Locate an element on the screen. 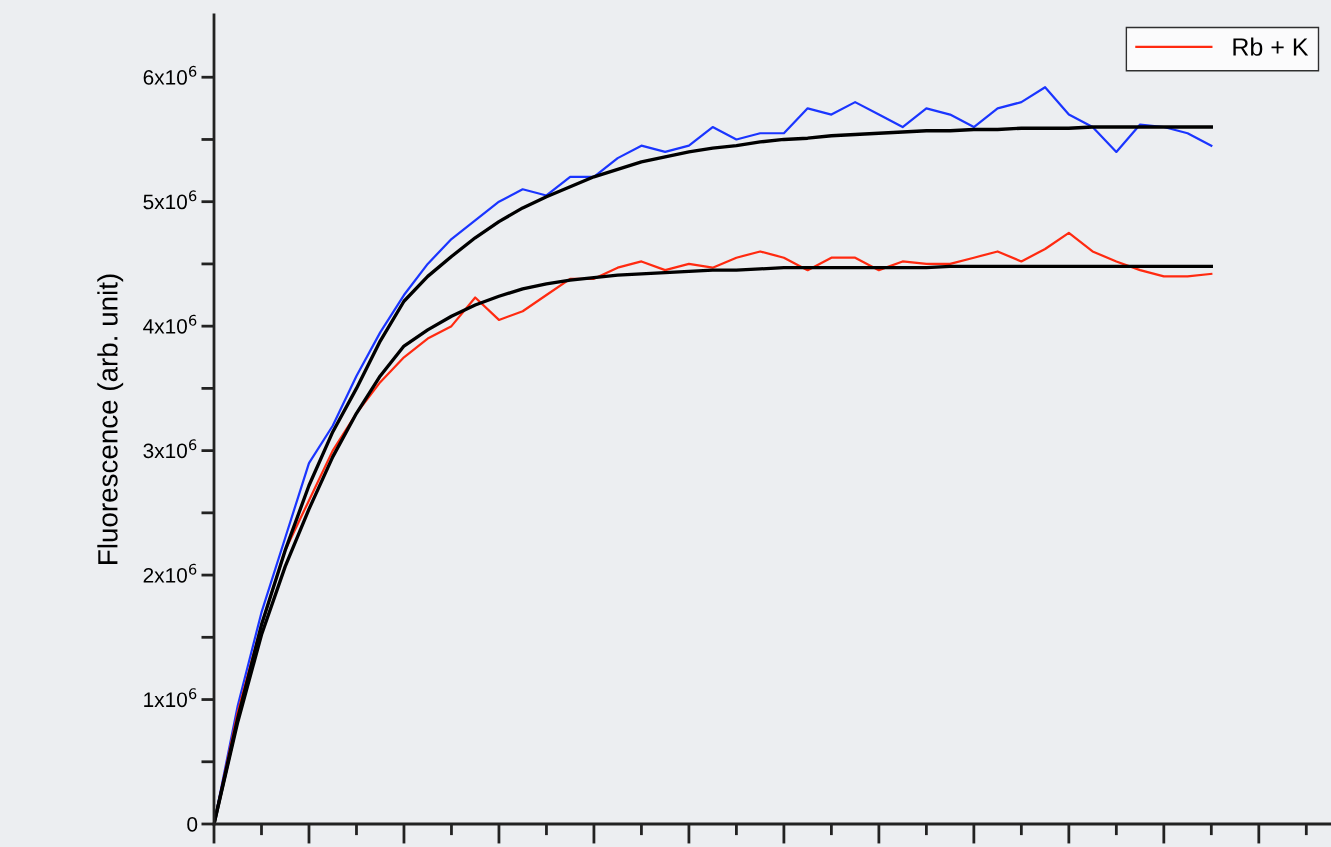 The image size is (1331, 847). legend-label: Rb + K is located at coordinates (1271, 46).